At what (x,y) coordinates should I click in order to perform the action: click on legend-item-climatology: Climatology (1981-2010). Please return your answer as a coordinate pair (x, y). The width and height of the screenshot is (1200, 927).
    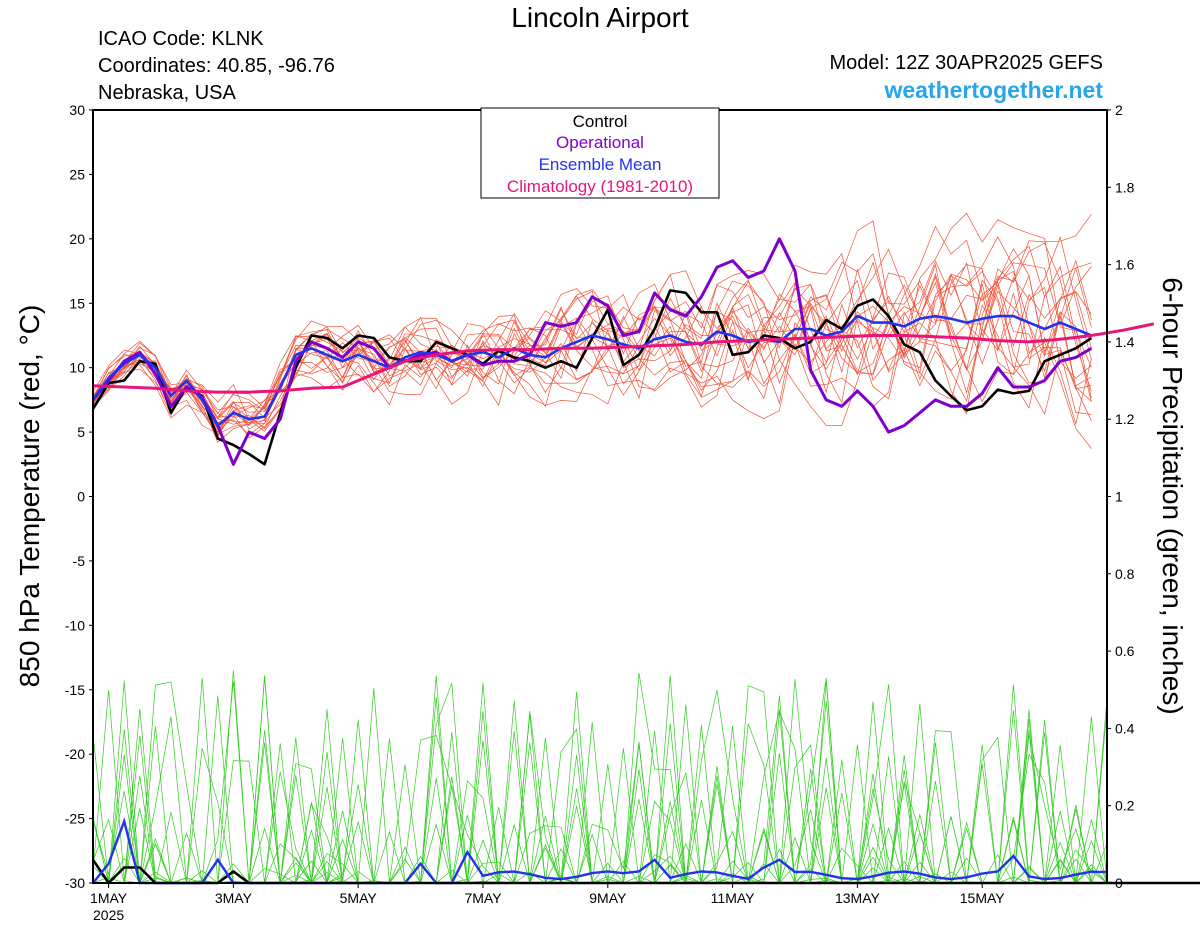
    Looking at the image, I should click on (600, 186).